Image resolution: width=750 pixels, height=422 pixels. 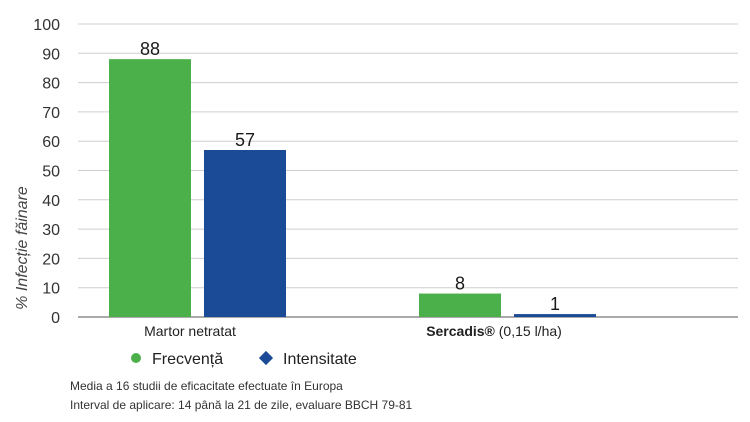 What do you see at coordinates (51, 201) in the screenshot?
I see `y-tick-label: 40` at bounding box center [51, 201].